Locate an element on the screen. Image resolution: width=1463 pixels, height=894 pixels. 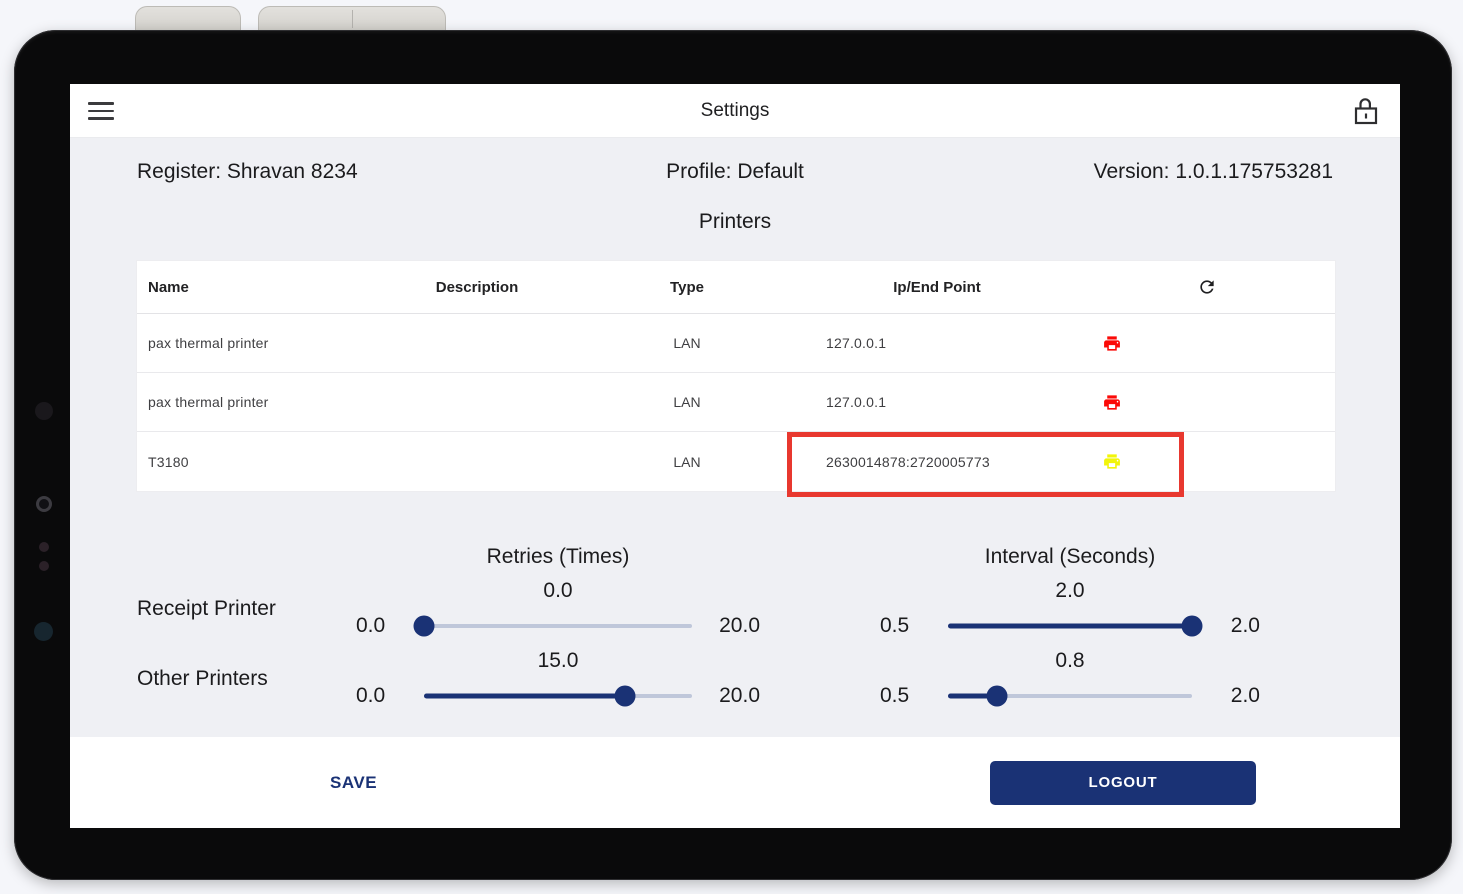
logout-button: LOGOUT is located at coordinates (1123, 782).